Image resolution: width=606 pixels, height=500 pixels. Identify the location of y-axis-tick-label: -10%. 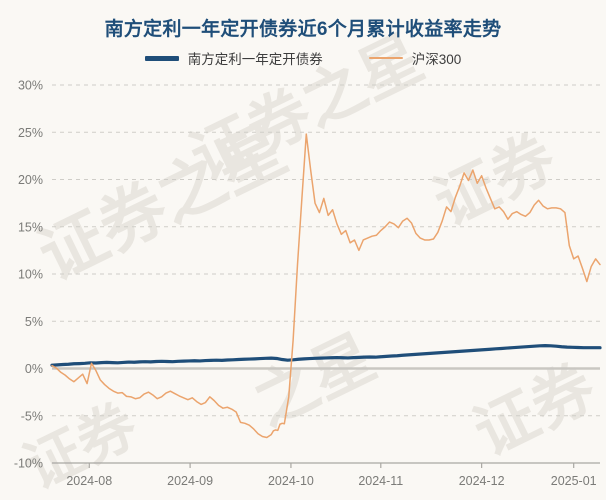
(28, 464).